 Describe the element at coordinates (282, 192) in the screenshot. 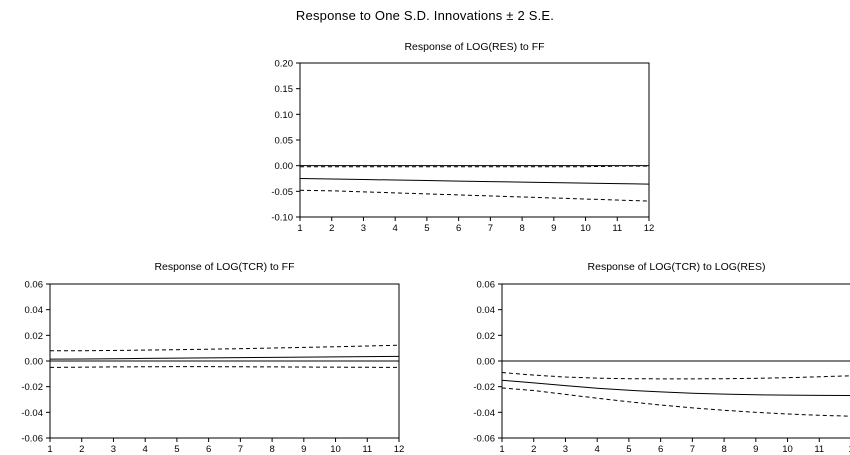

I see `y-tick-label: -0.05` at that location.